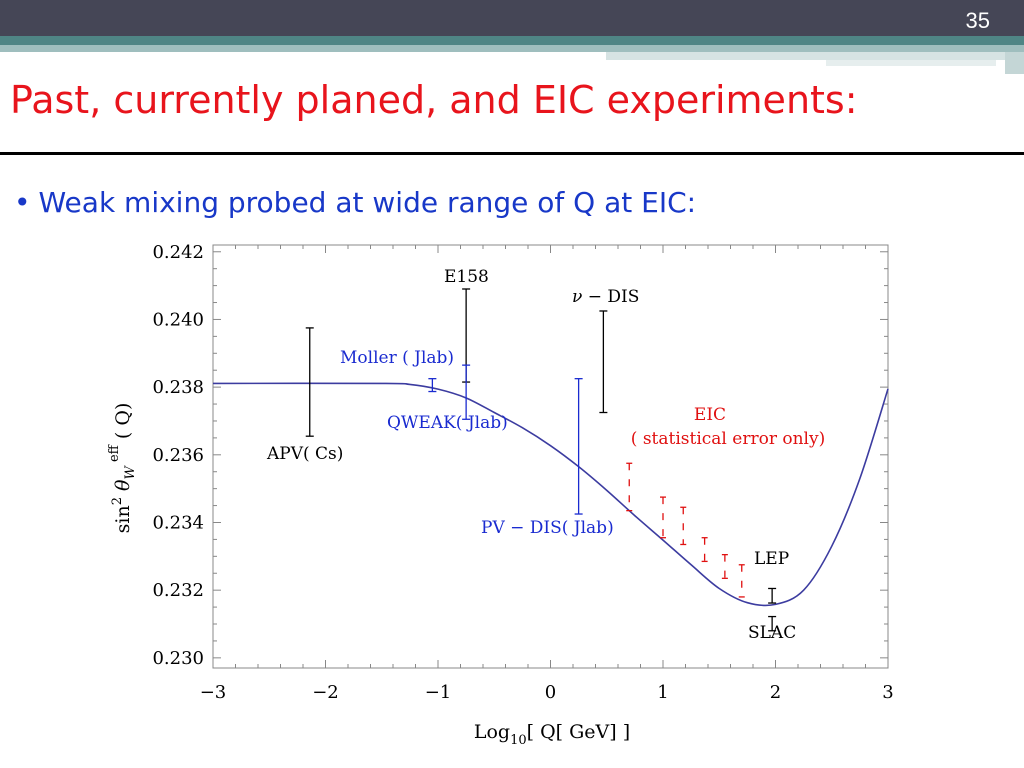 This screenshot has width=1024, height=768. What do you see at coordinates (178, 252) in the screenshot?
I see `y-tick-label: 0.242` at bounding box center [178, 252].